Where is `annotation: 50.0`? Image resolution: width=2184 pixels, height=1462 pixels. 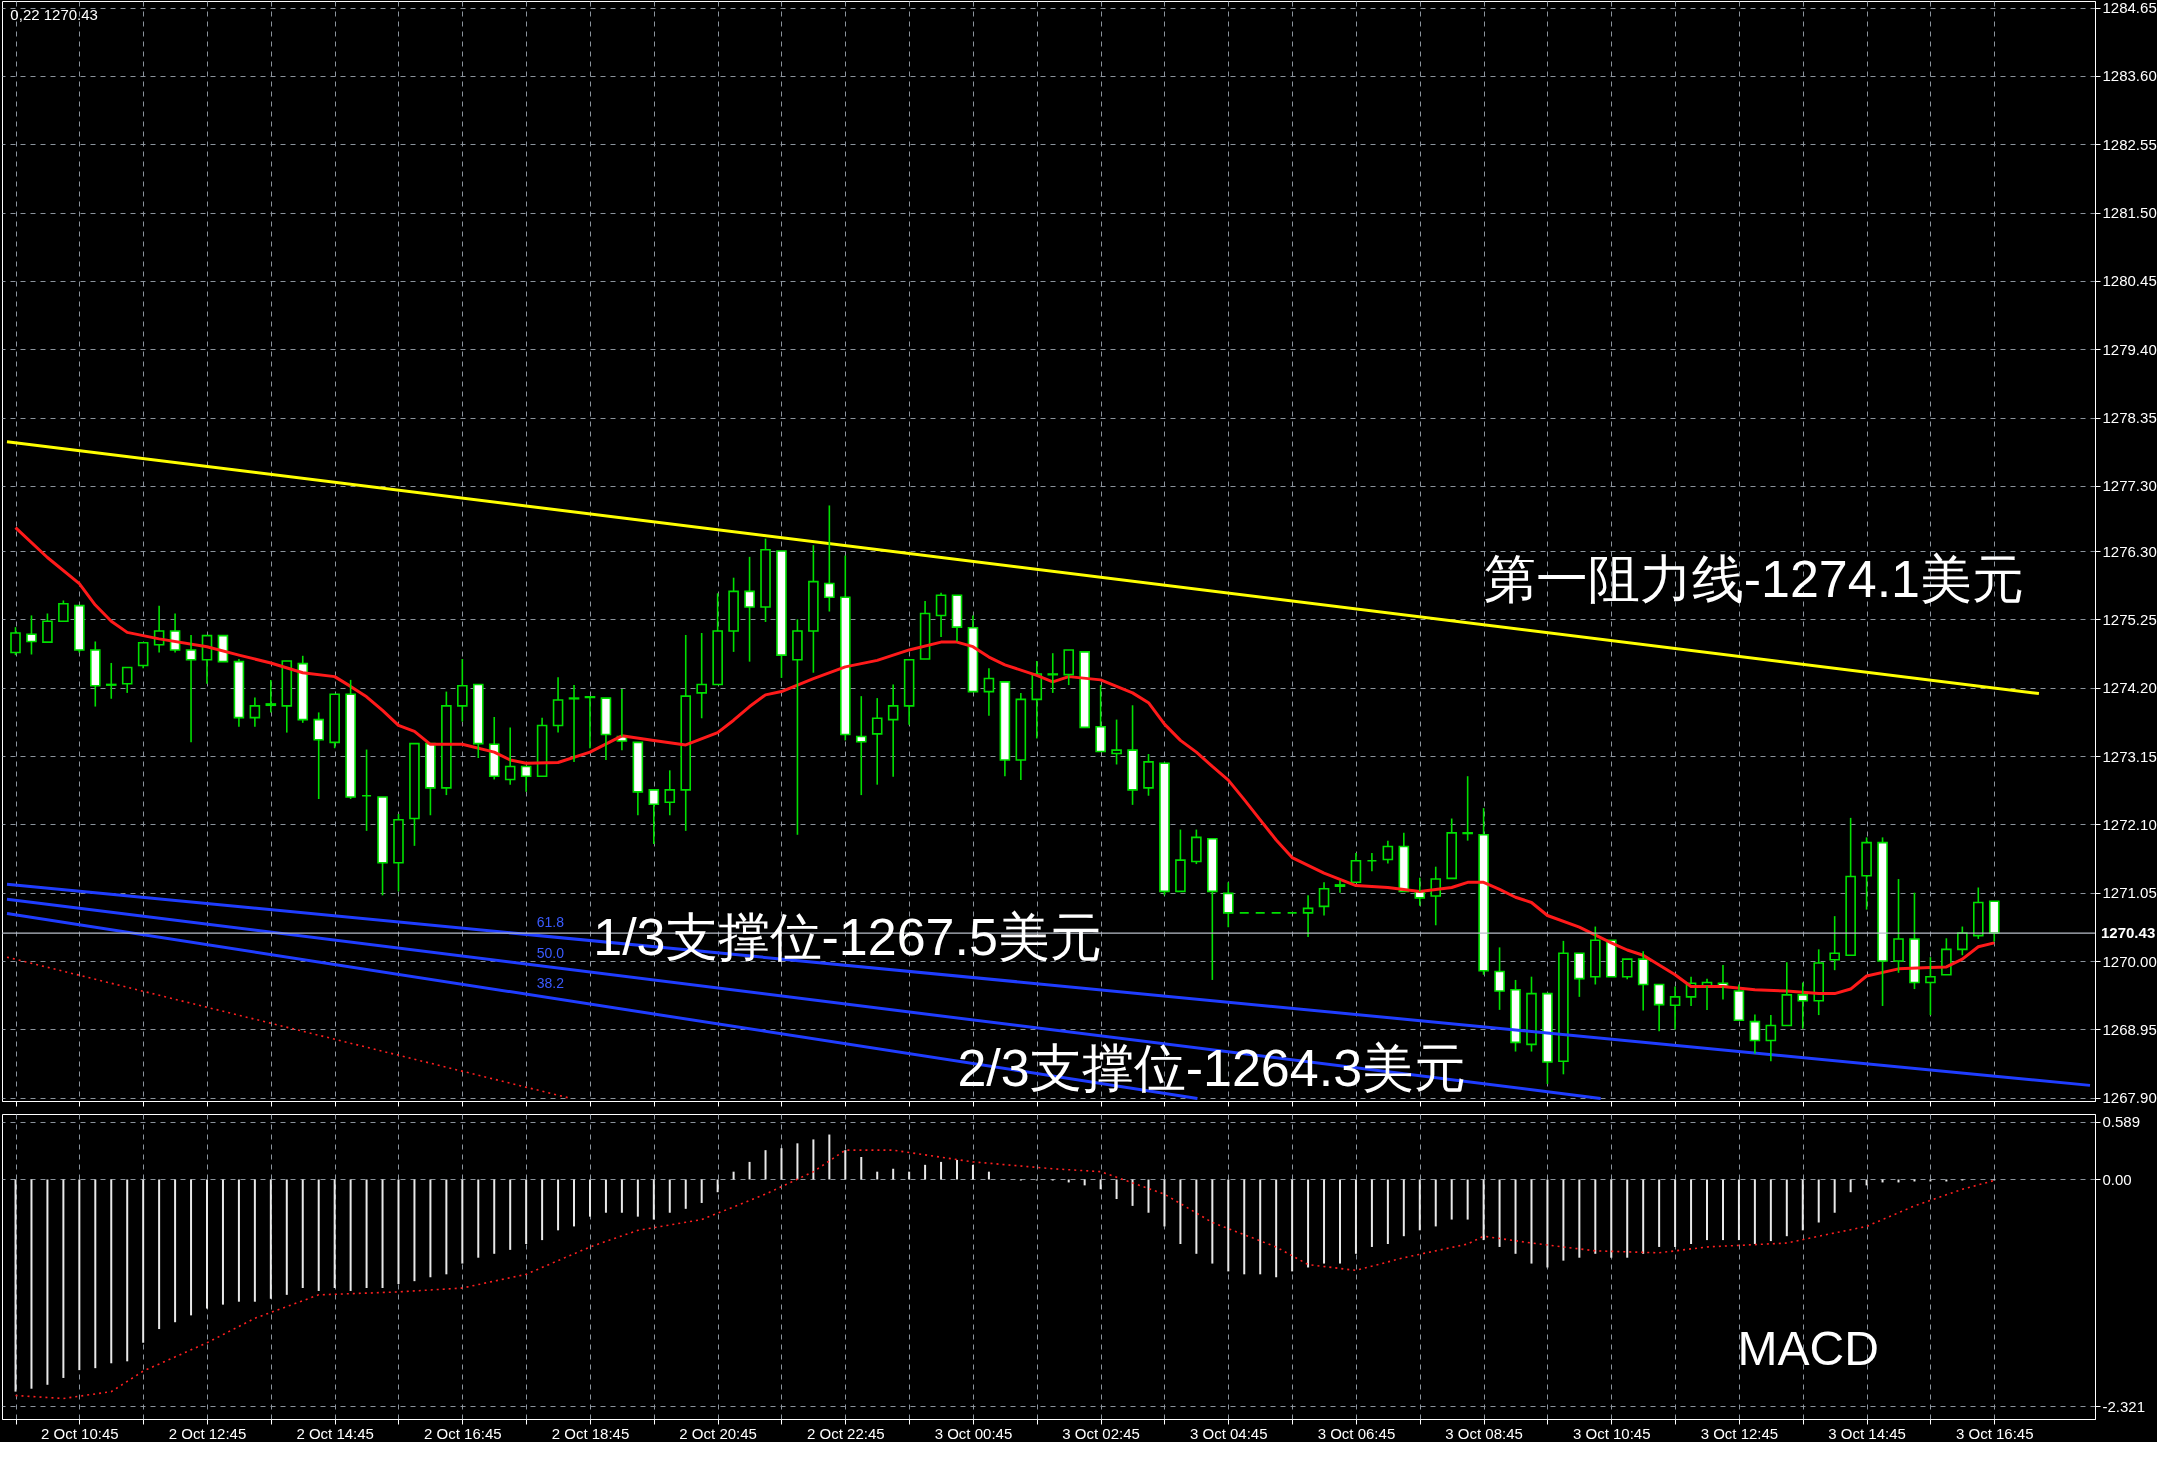
annotation: 50.0 is located at coordinates (550, 952).